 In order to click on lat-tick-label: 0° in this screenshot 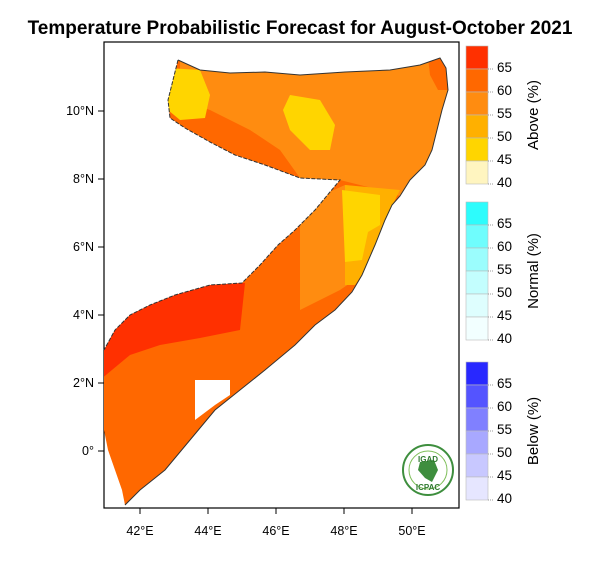, I will do `click(88, 451)`.